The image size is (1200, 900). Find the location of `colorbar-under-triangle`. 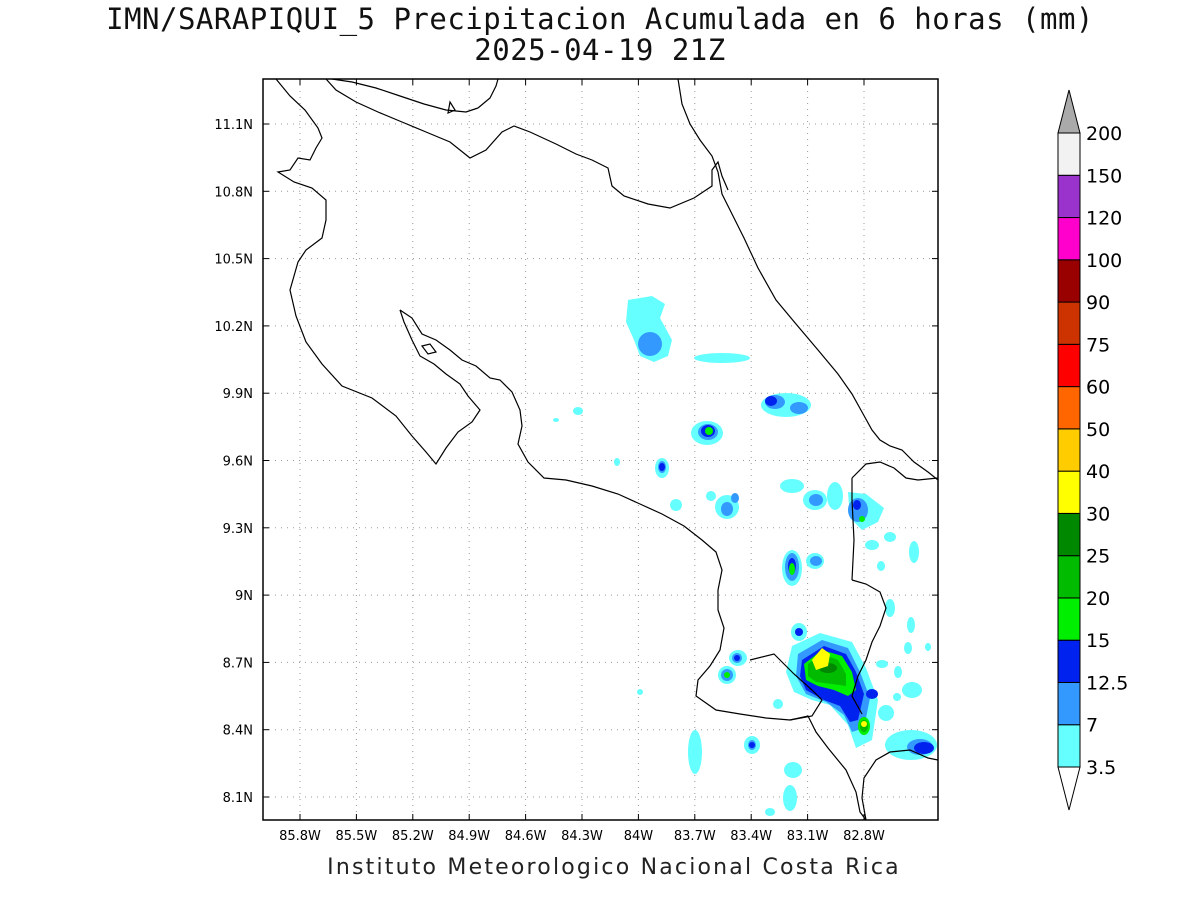

colorbar-under-triangle is located at coordinates (1069, 788).